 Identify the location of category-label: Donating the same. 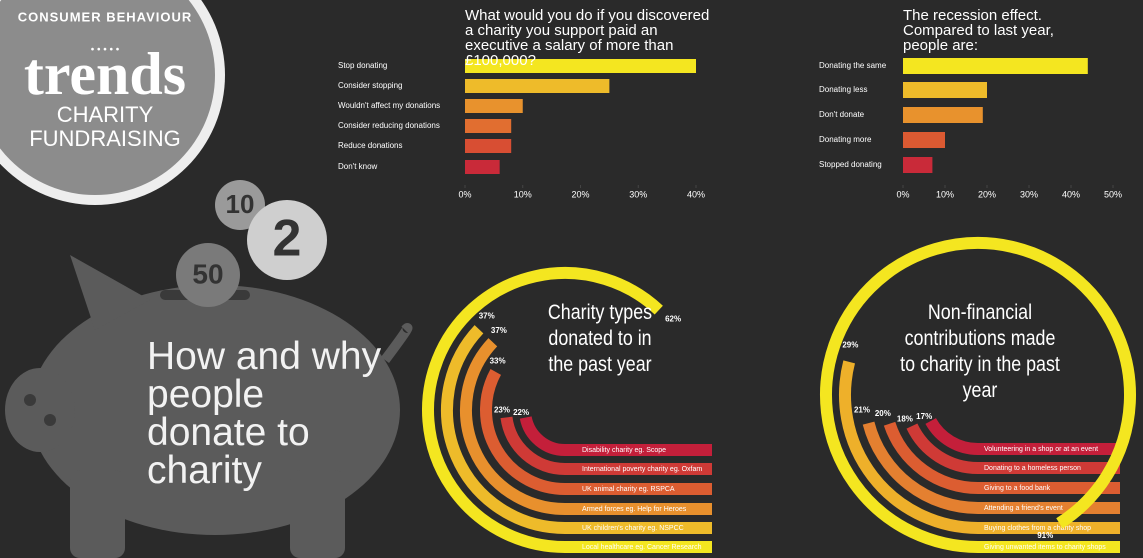
(853, 65).